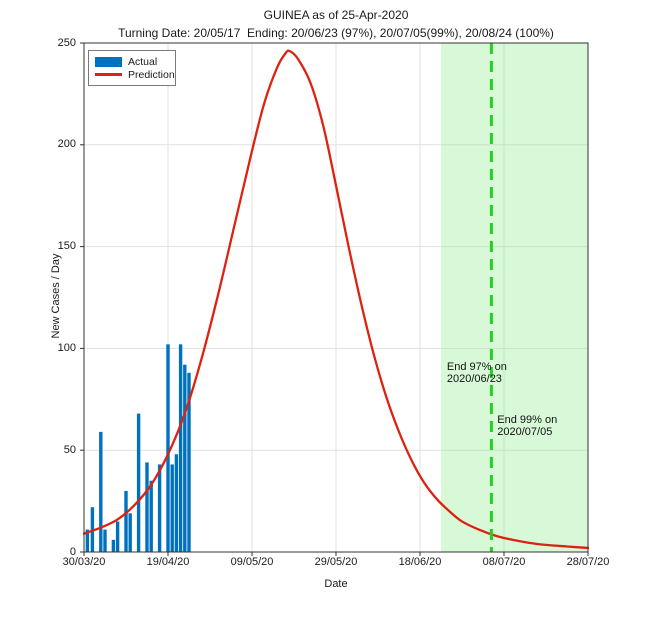 Image resolution: width=650 pixels, height=619 pixels. I want to click on y-tick-label: 0, so click(72, 551).